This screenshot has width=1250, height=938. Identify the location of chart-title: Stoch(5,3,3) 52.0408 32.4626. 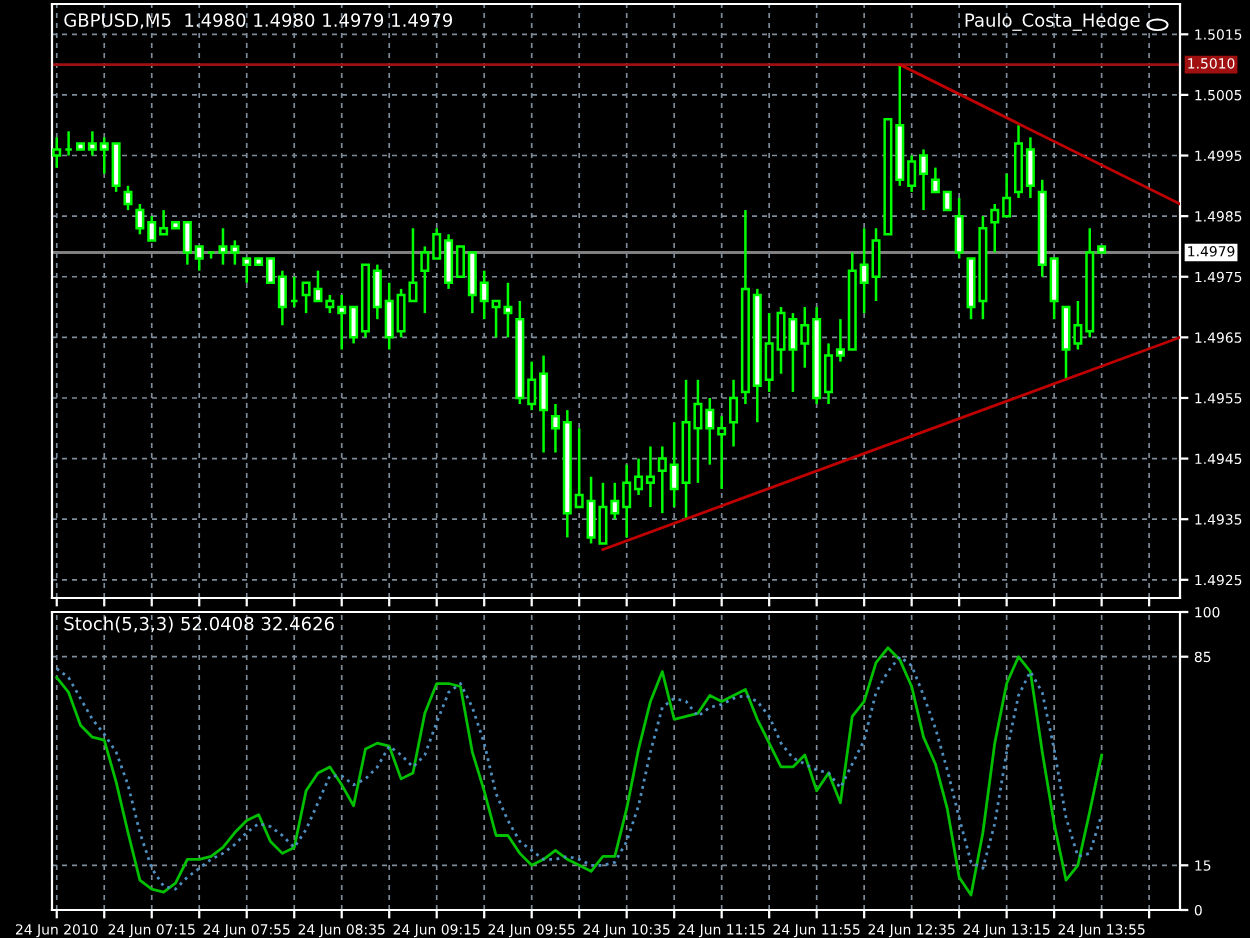
(199, 624).